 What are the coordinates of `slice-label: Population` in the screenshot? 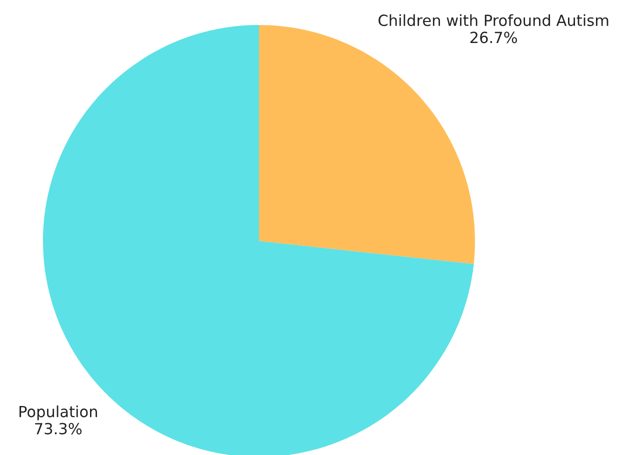 It's located at (58, 413).